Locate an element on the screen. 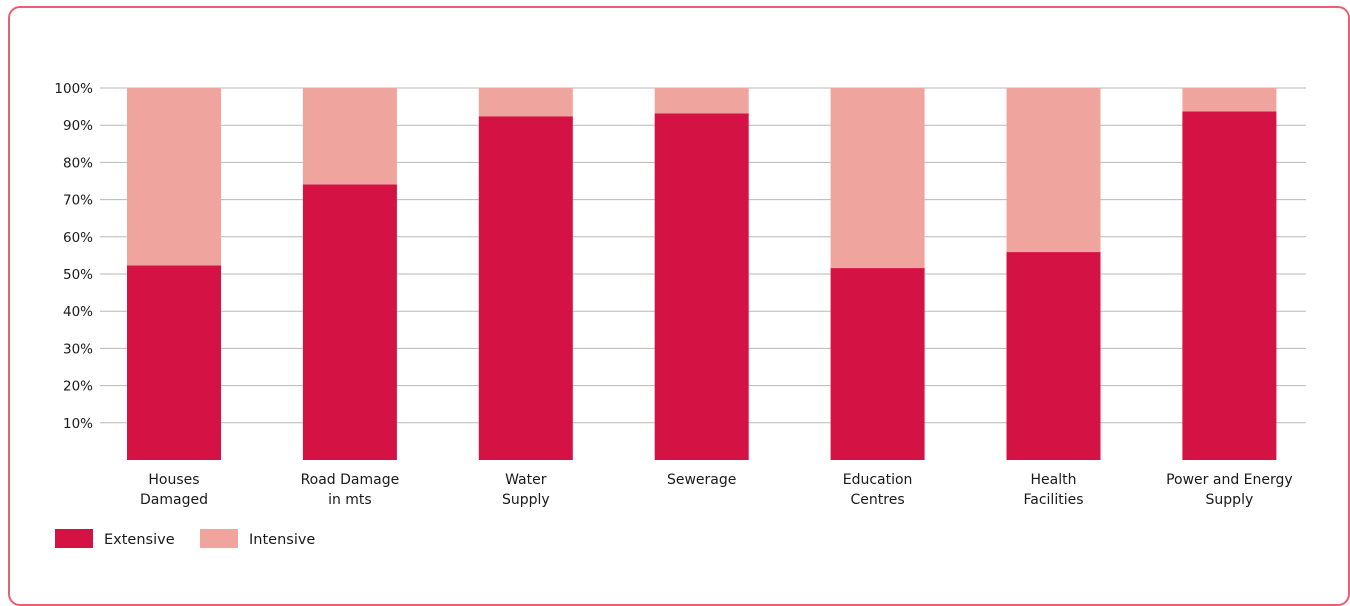 Image resolution: width=1350 pixels, height=606 pixels. y-tick-label: 60% is located at coordinates (78, 238).